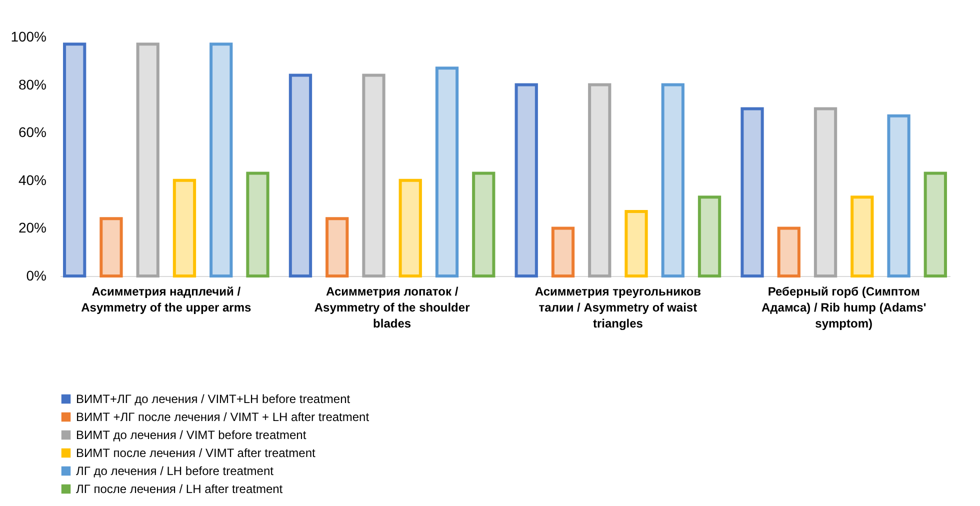  Describe the element at coordinates (392, 307) in the screenshot. I see `x-tick-label: Асимметрия лопаток / Asymmetry of the shoulder blades` at that location.